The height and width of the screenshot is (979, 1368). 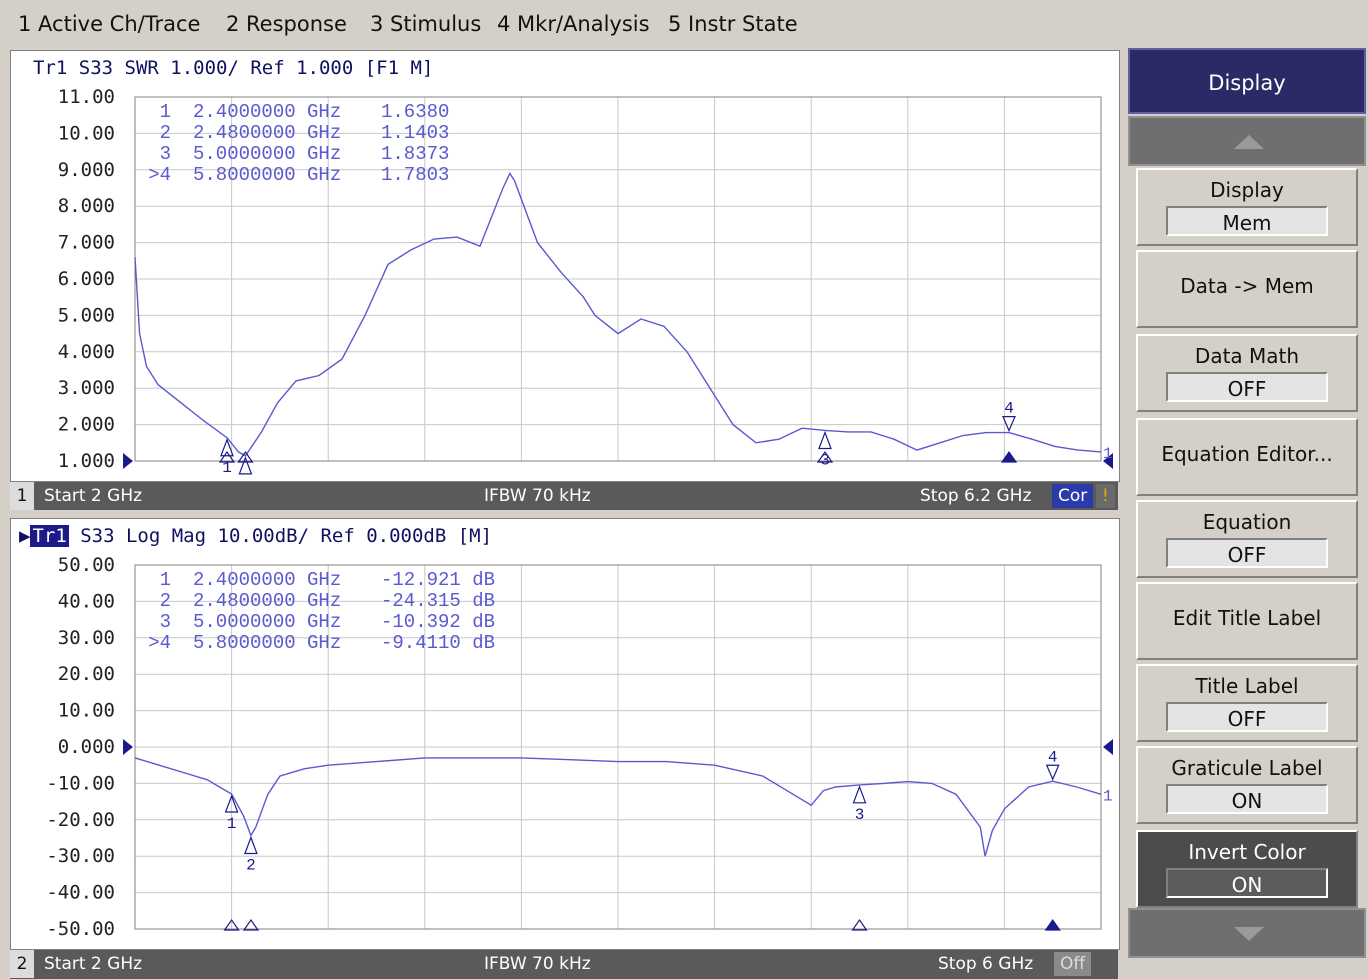 What do you see at coordinates (1247, 883) in the screenshot?
I see `invert-color-value: ON` at bounding box center [1247, 883].